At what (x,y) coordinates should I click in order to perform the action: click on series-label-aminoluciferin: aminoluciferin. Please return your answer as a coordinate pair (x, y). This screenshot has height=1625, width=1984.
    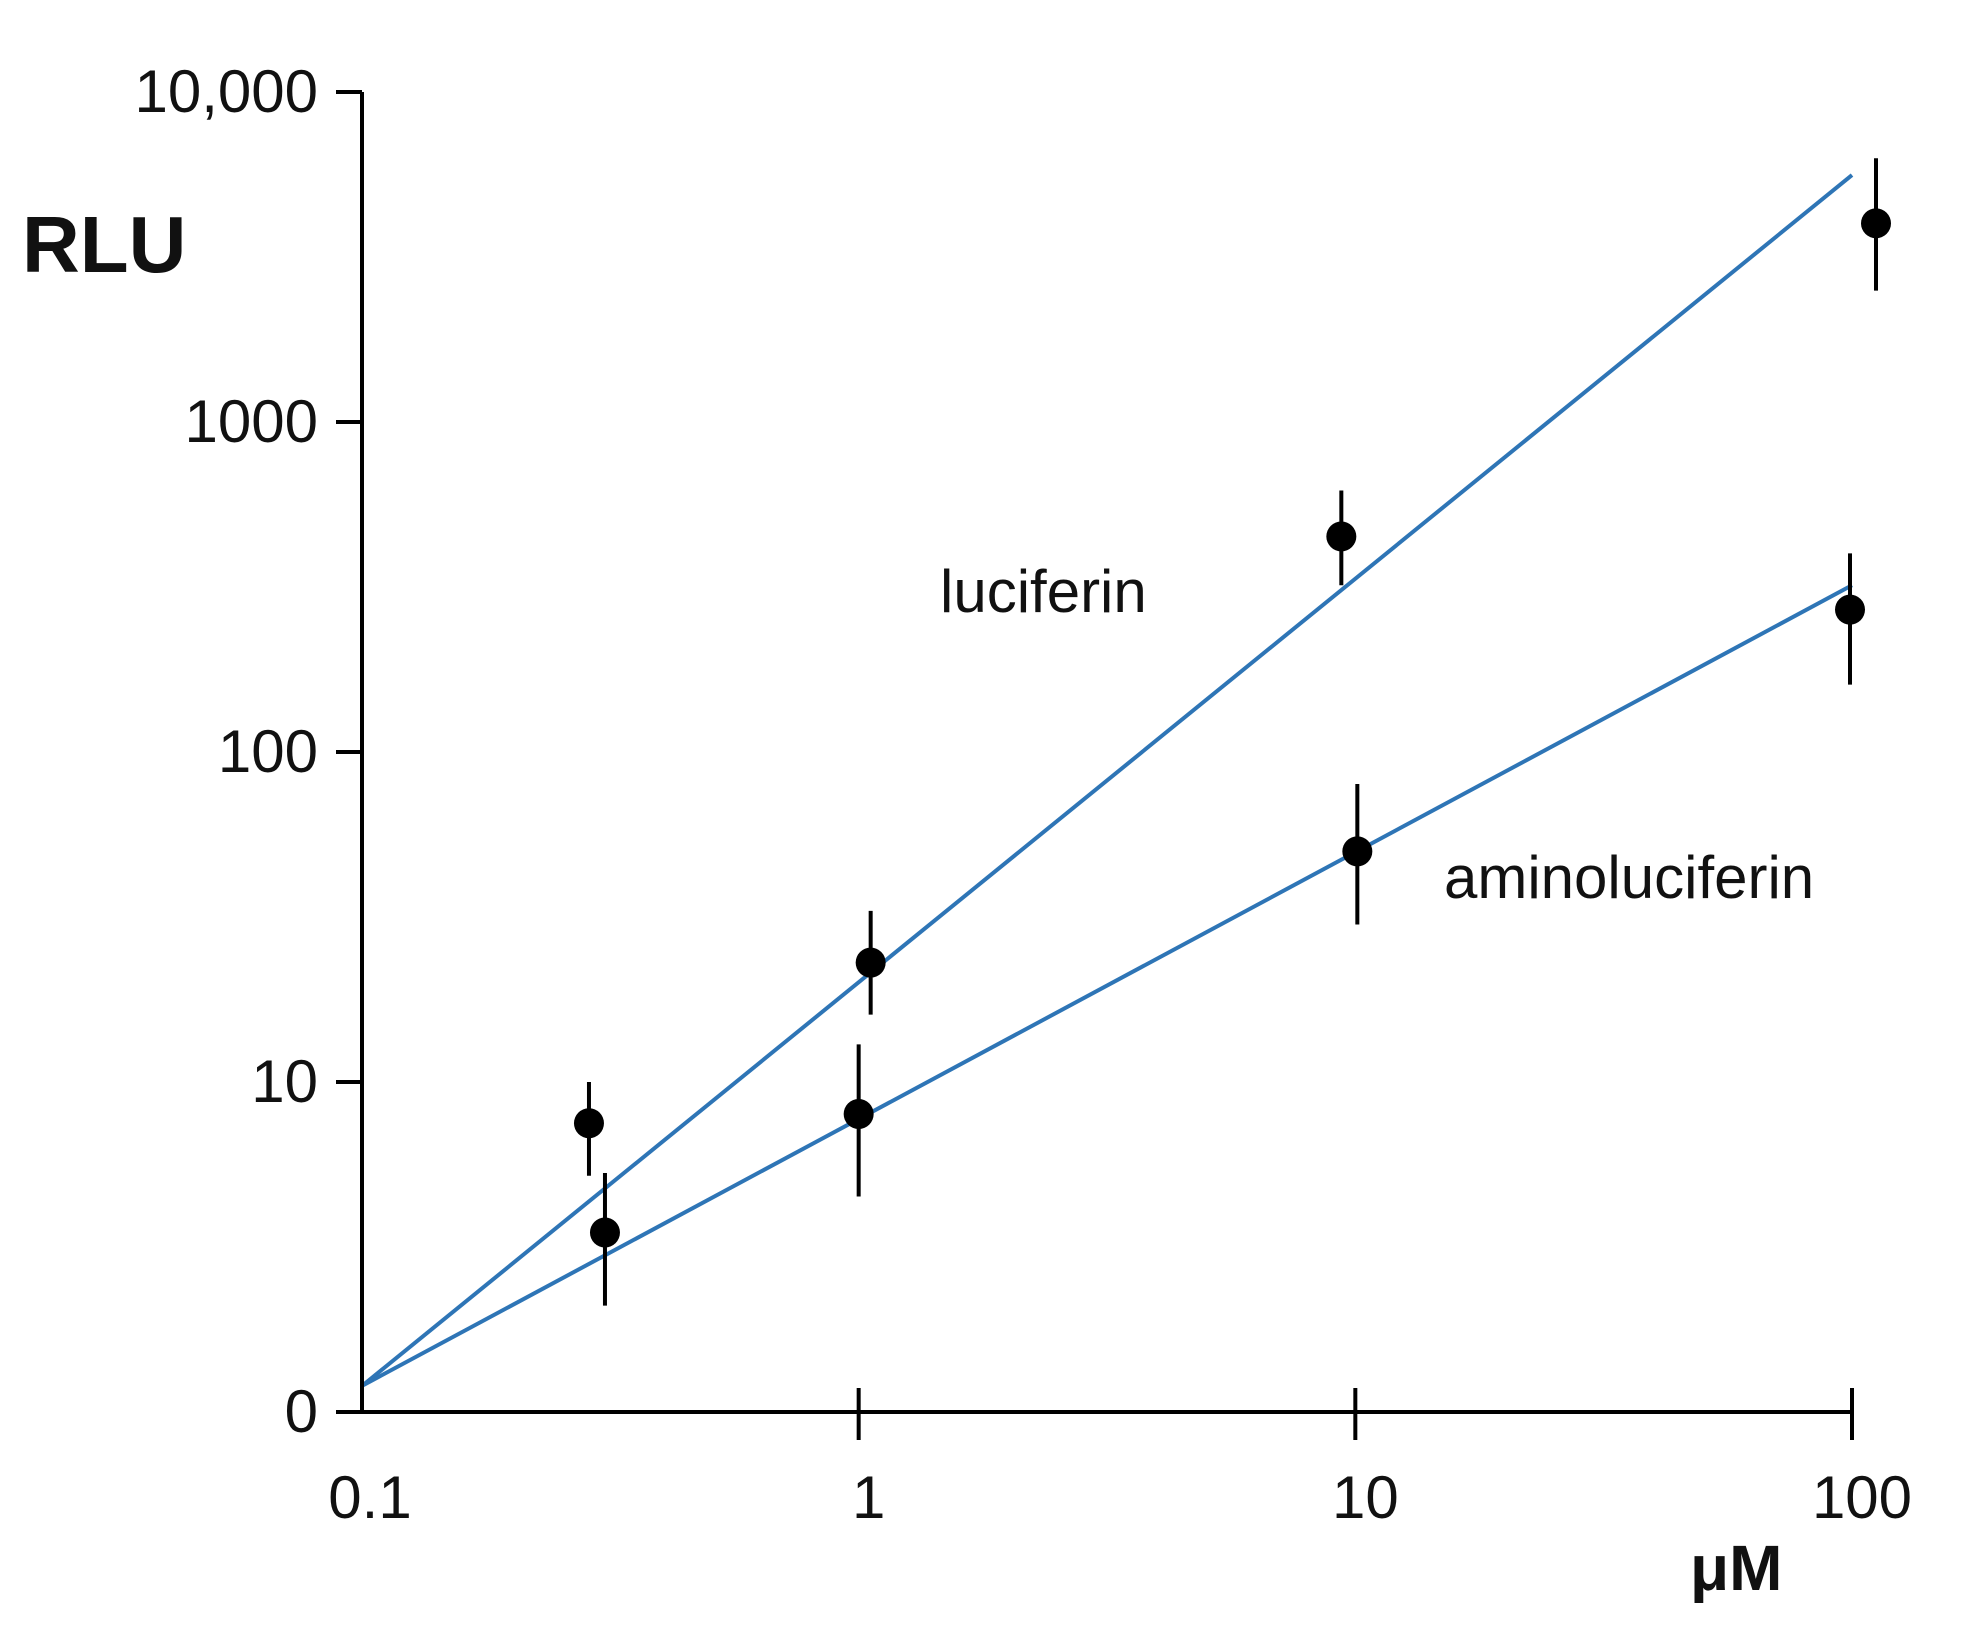
    Looking at the image, I should click on (1629, 877).